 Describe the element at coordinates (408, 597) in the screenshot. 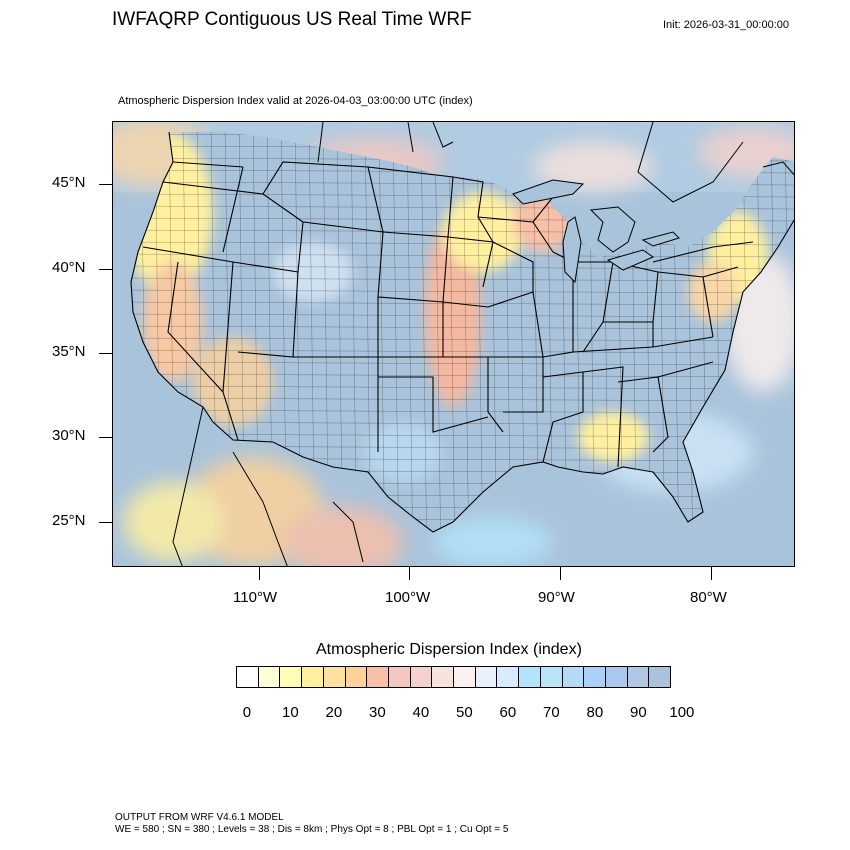

I see `lon-label-100: 100°W` at that location.